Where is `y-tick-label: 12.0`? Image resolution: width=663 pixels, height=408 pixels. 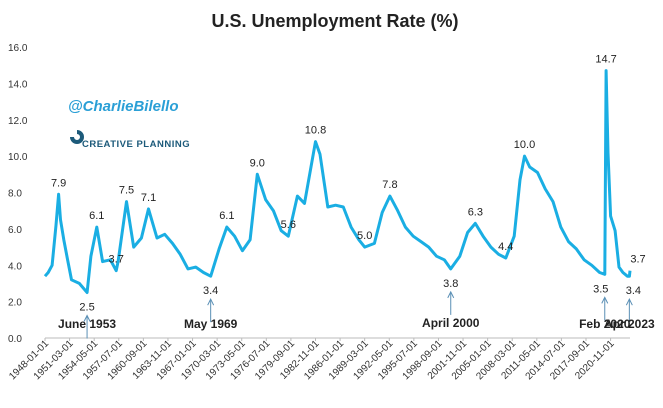
y-tick-label: 12.0 is located at coordinates (18, 121).